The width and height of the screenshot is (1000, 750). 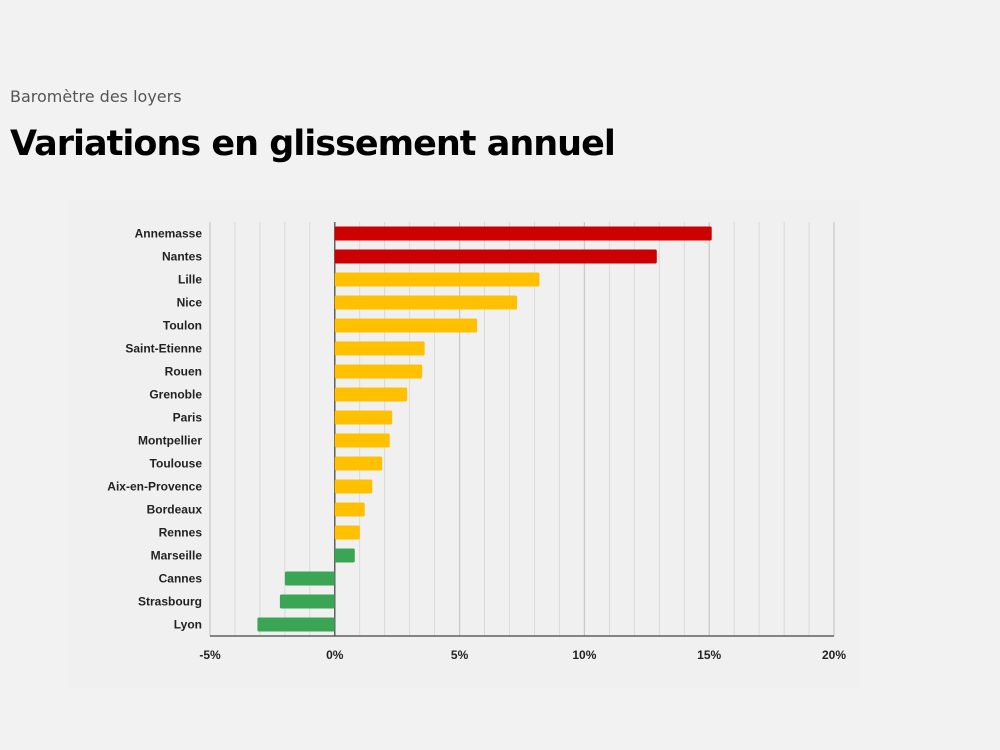 What do you see at coordinates (313, 144) in the screenshot?
I see `chart-title: Variations en glissement annuel` at bounding box center [313, 144].